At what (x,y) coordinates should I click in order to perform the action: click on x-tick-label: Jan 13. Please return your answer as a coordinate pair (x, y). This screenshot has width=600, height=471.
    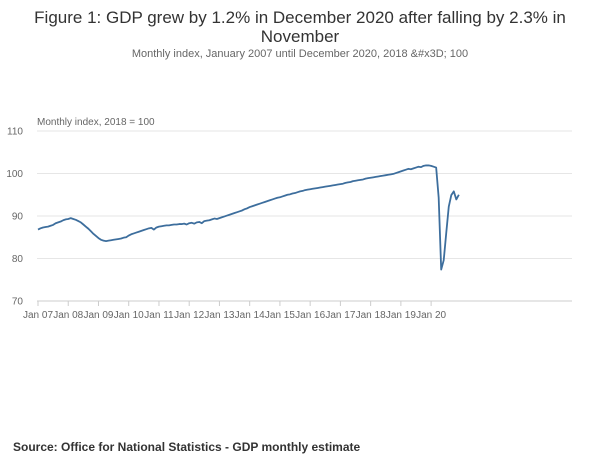
    Looking at the image, I should click on (219, 315).